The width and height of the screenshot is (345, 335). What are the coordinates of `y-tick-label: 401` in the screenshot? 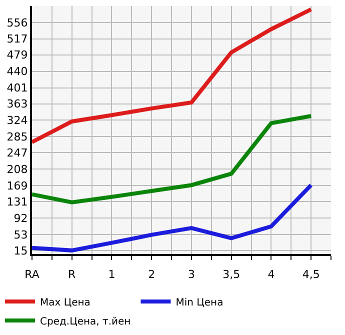 It's located at (17, 88).